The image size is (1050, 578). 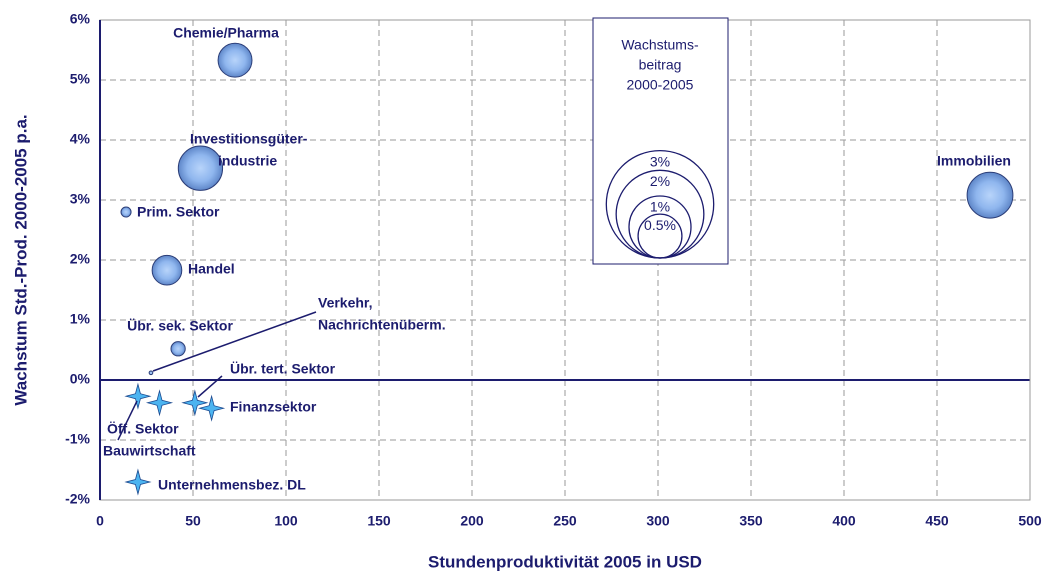 I want to click on y-tick-label: 4%, so click(x=80, y=139).